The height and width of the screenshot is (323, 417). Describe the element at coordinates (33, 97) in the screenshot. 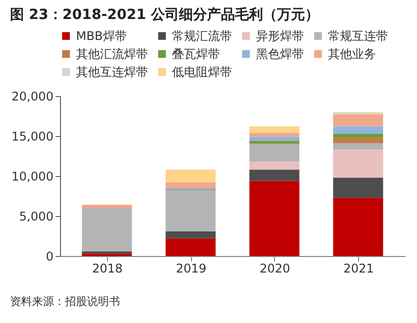

I see `y-tick-label: 20,000` at that location.